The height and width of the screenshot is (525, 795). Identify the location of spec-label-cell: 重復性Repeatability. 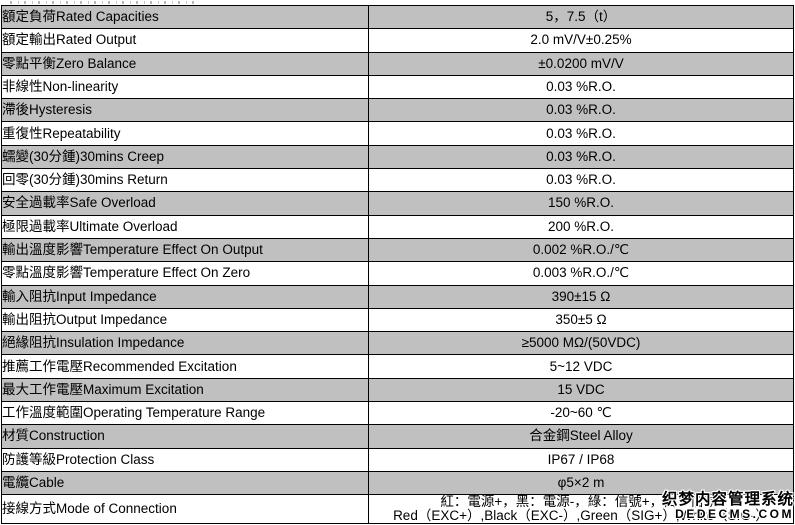
(185, 133).